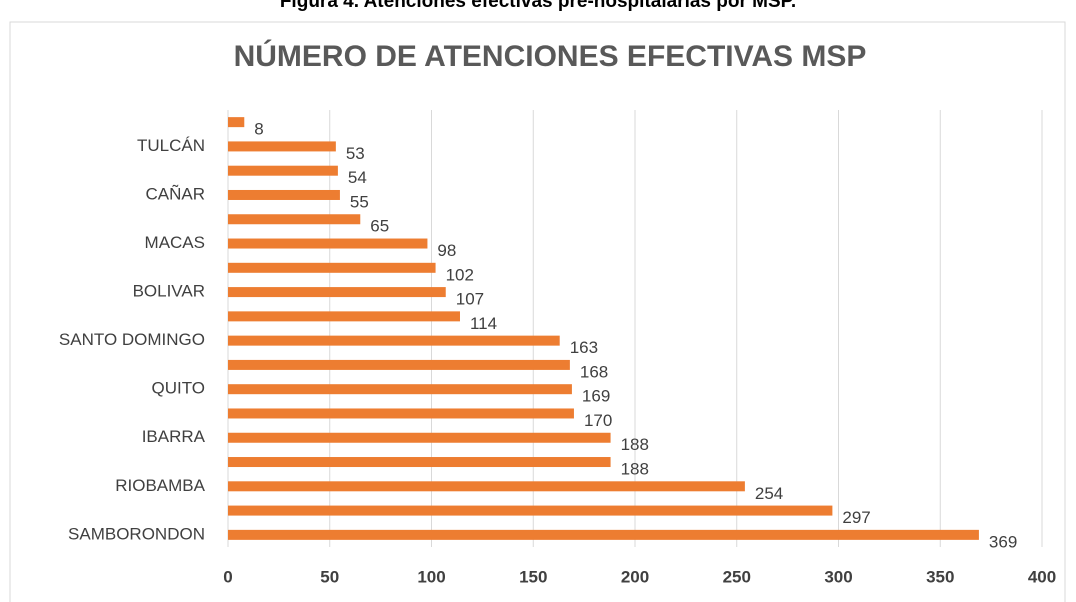 Image resolution: width=1076 pixels, height=602 pixels. Describe the element at coordinates (470, 299) in the screenshot. I see `data-label: 107` at that location.